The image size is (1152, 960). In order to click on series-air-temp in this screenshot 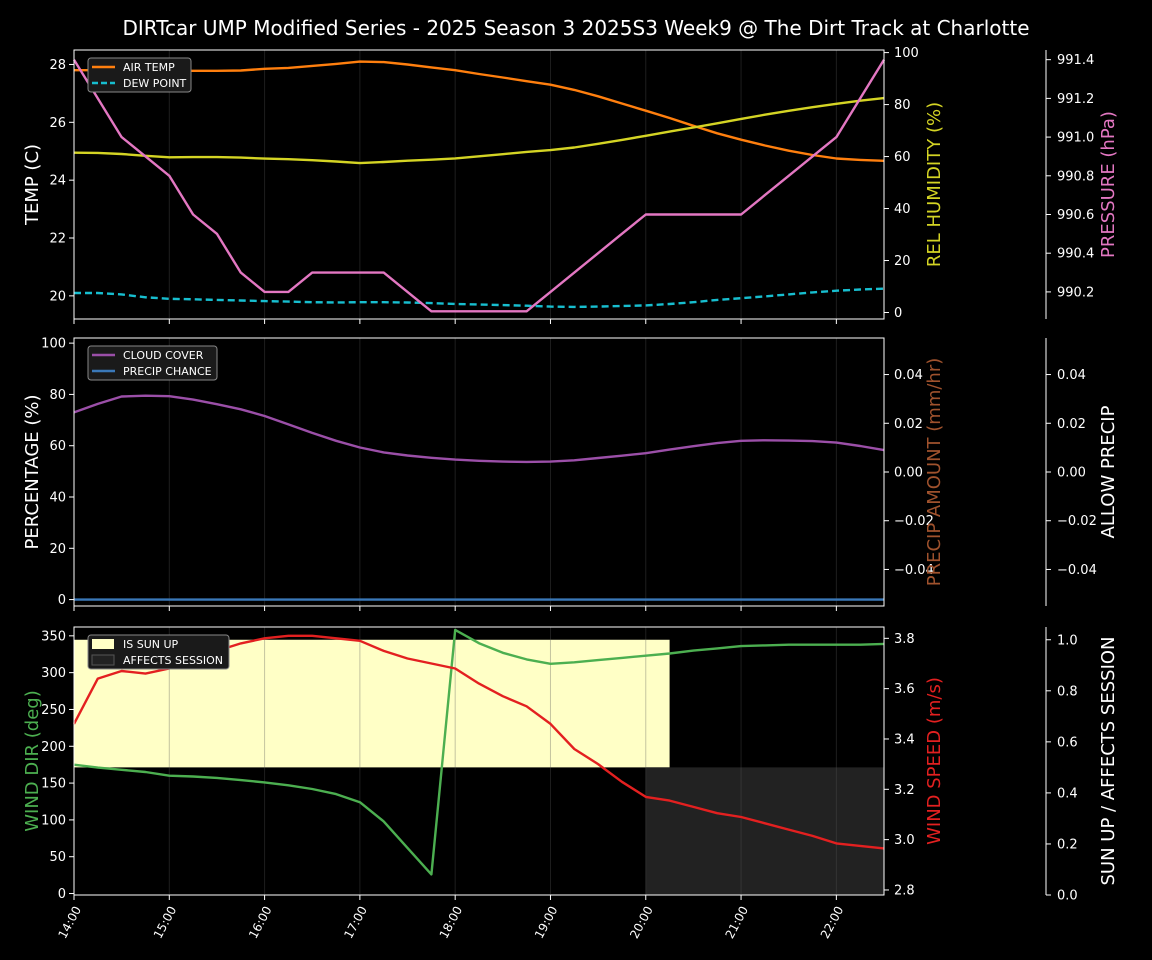, I will do `click(479, 111)`.